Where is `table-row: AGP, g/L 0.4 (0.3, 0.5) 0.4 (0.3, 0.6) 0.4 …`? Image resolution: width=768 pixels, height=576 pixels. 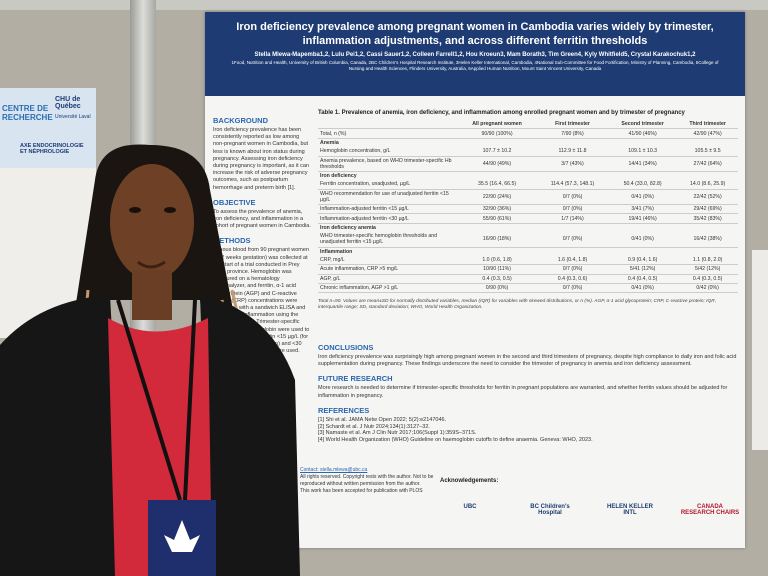
table-row: AGP, g/L 0.4 (0.3, 0.5) 0.4 (0.3, 0.6) 0.4 … is located at coordinates (528, 279).